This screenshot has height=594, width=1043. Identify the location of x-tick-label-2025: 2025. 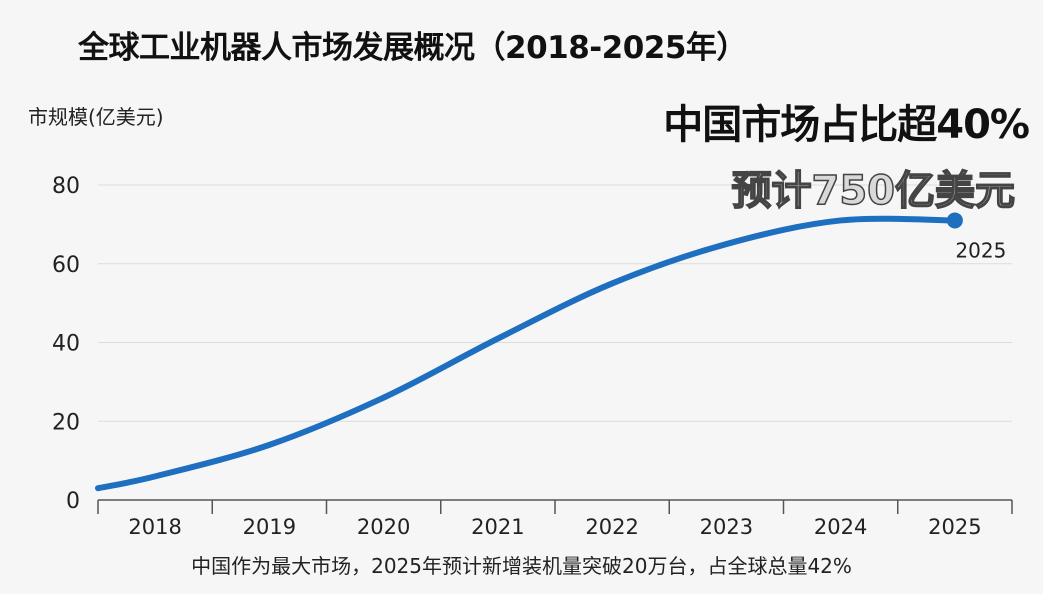
(954, 527).